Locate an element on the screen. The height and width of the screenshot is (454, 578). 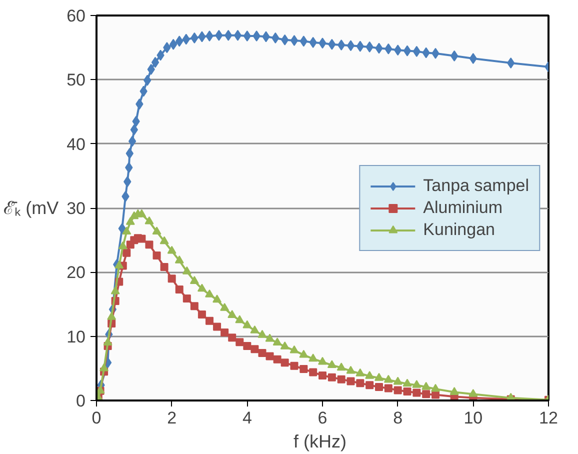
x-tick-label: 2 is located at coordinates (172, 418).